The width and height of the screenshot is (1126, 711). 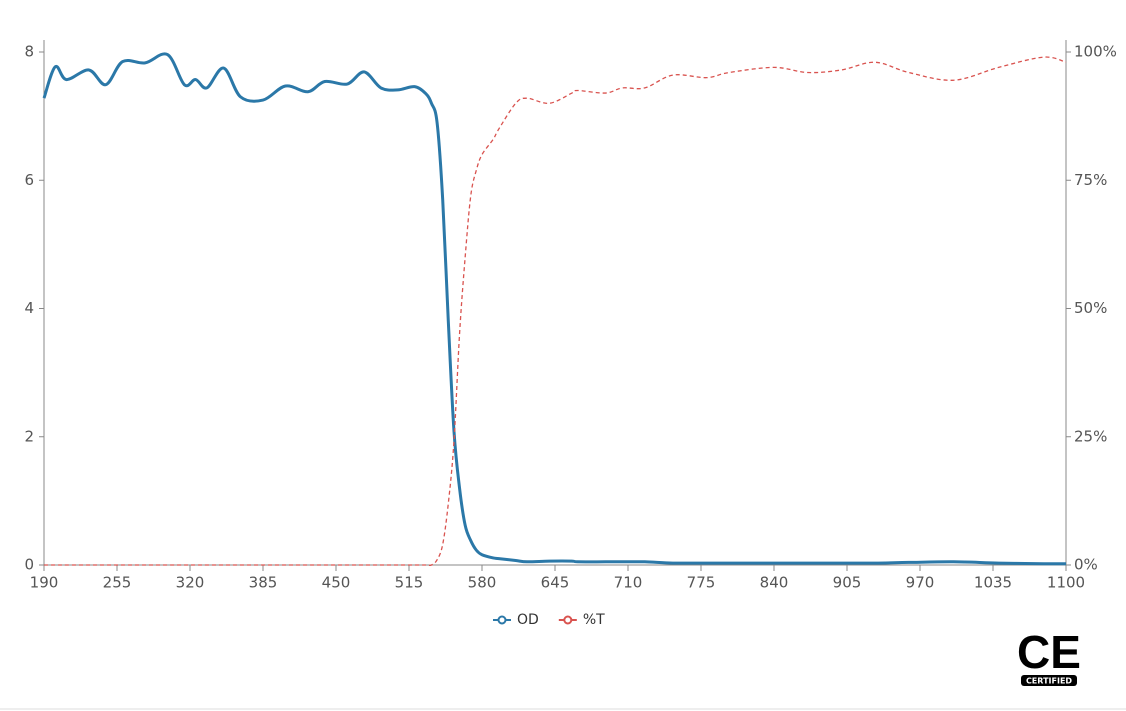 What do you see at coordinates (117, 583) in the screenshot?
I see `x-tick-label: 255` at bounding box center [117, 583].